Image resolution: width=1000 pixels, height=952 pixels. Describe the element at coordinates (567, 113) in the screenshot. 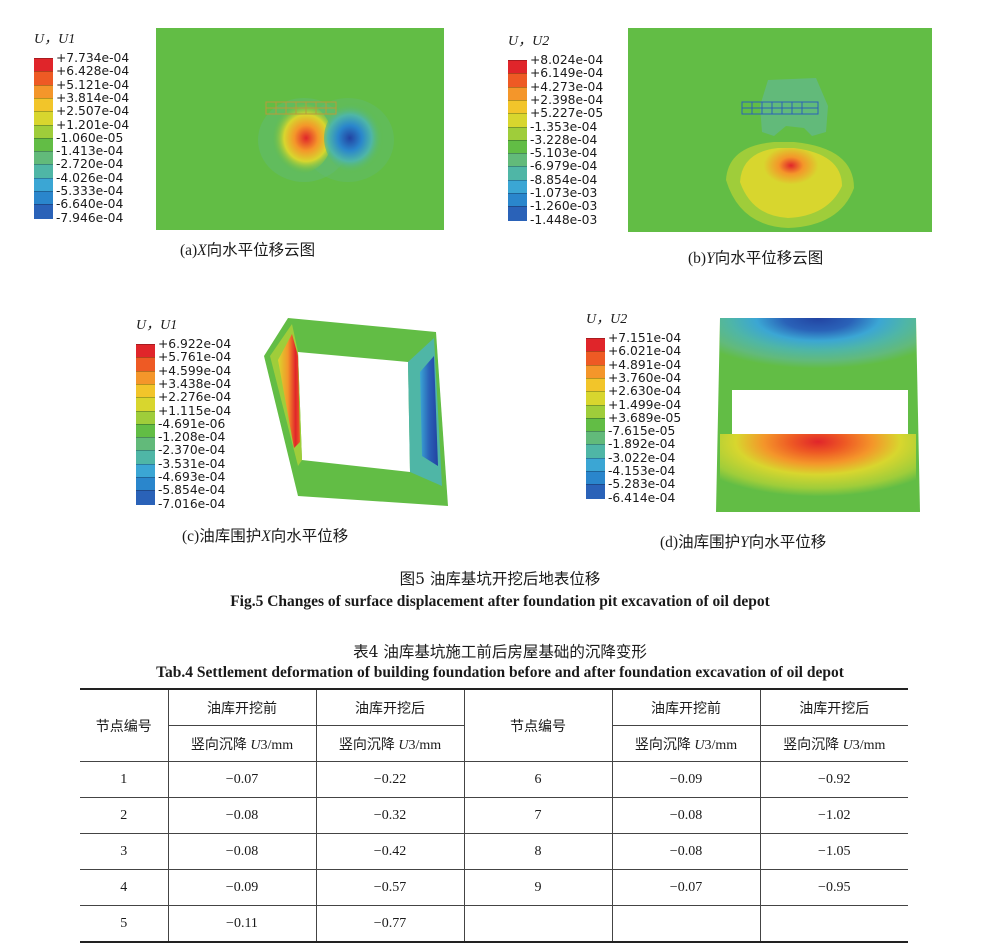

I see `legend-tick-label: +5.227e-05` at that location.